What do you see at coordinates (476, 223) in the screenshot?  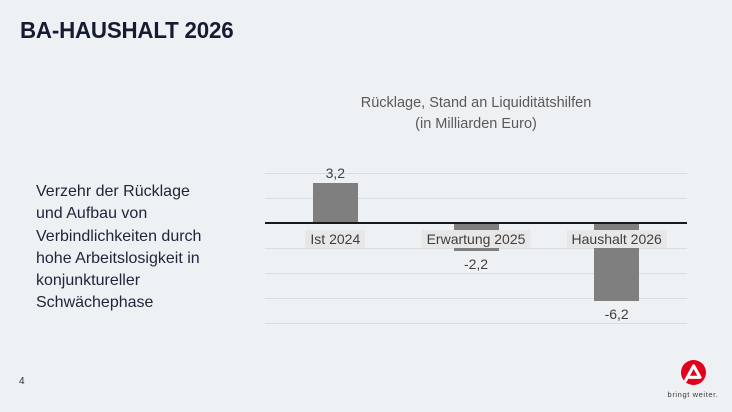 I see `zero-axis-line` at bounding box center [476, 223].